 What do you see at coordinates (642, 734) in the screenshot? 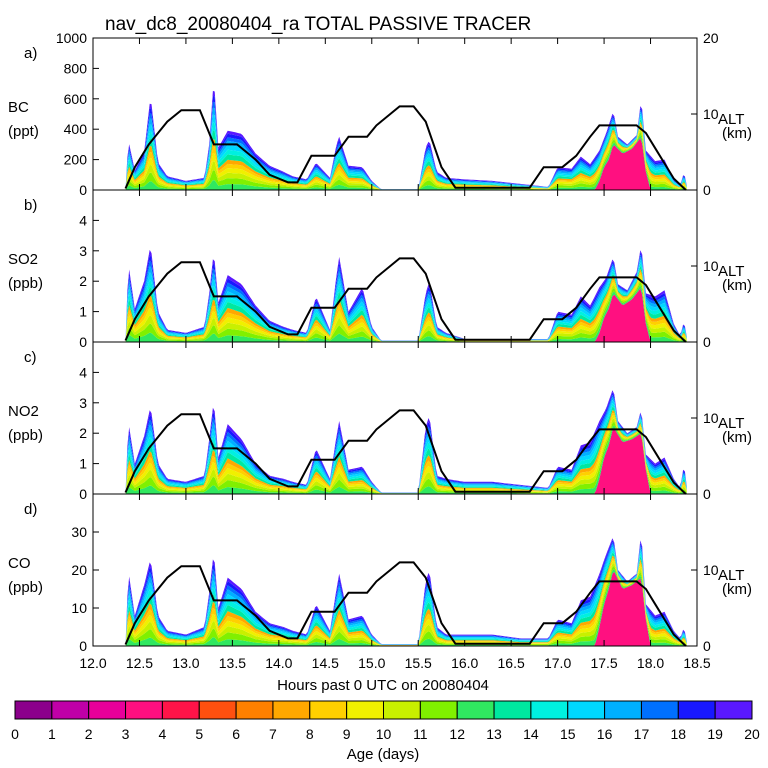
I see `colorbar-tick-label: 17` at bounding box center [642, 734].